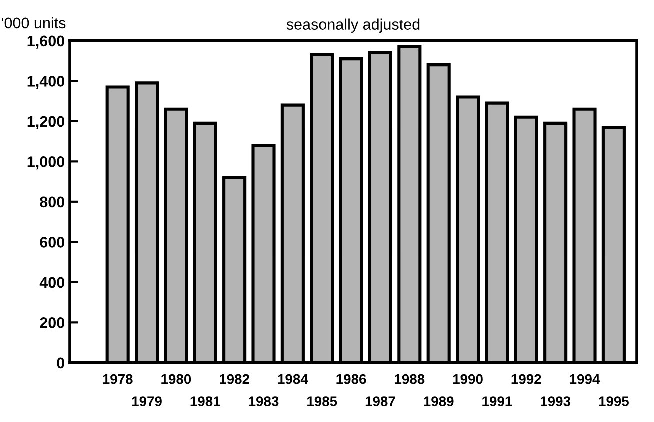 The width and height of the screenshot is (654, 422). I want to click on y-tick-label: 800, so click(52, 202).